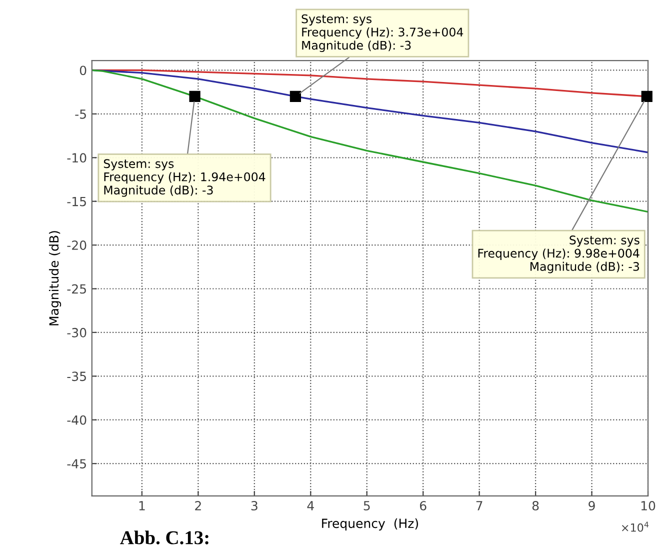 This screenshot has width=666, height=551. Describe the element at coordinates (367, 505) in the screenshot. I see `x-tick-label: 5` at that location.